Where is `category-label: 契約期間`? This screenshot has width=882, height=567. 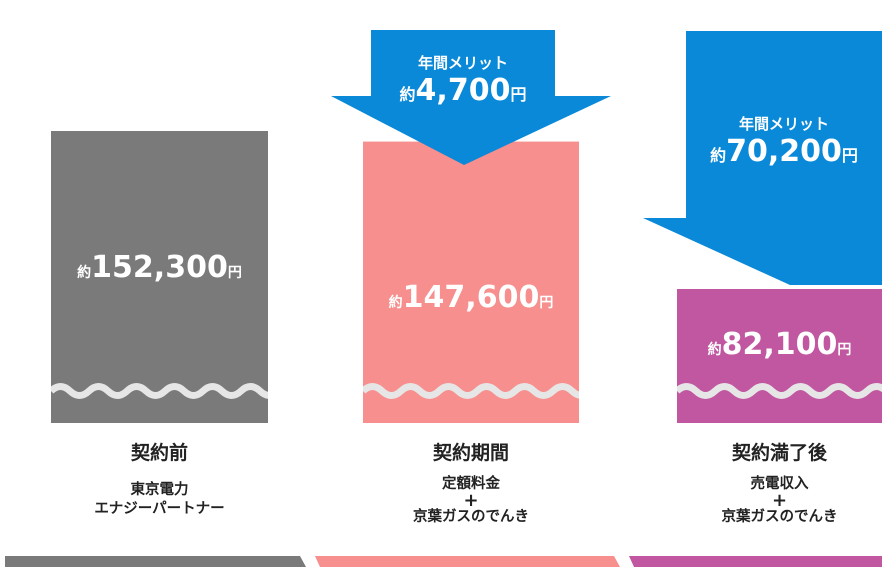
category-label: 契約期間 is located at coordinates (470, 453).